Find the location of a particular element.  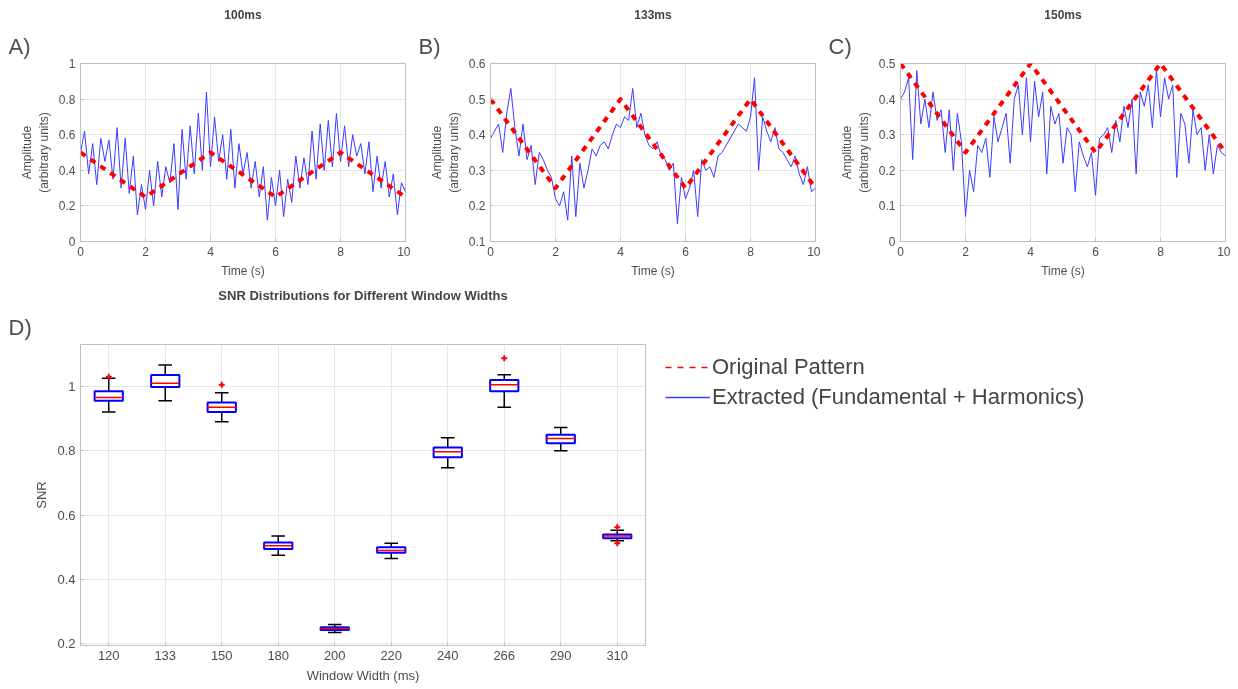

text: A) is located at coordinates (19, 46).